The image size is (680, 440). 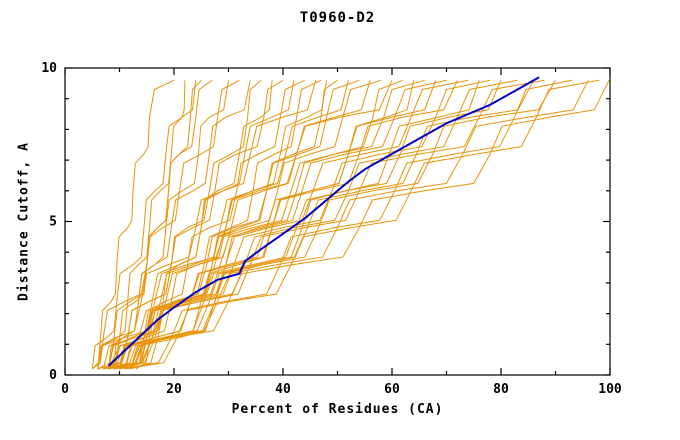 I want to click on y-tick-label: 5, so click(x=53, y=222).